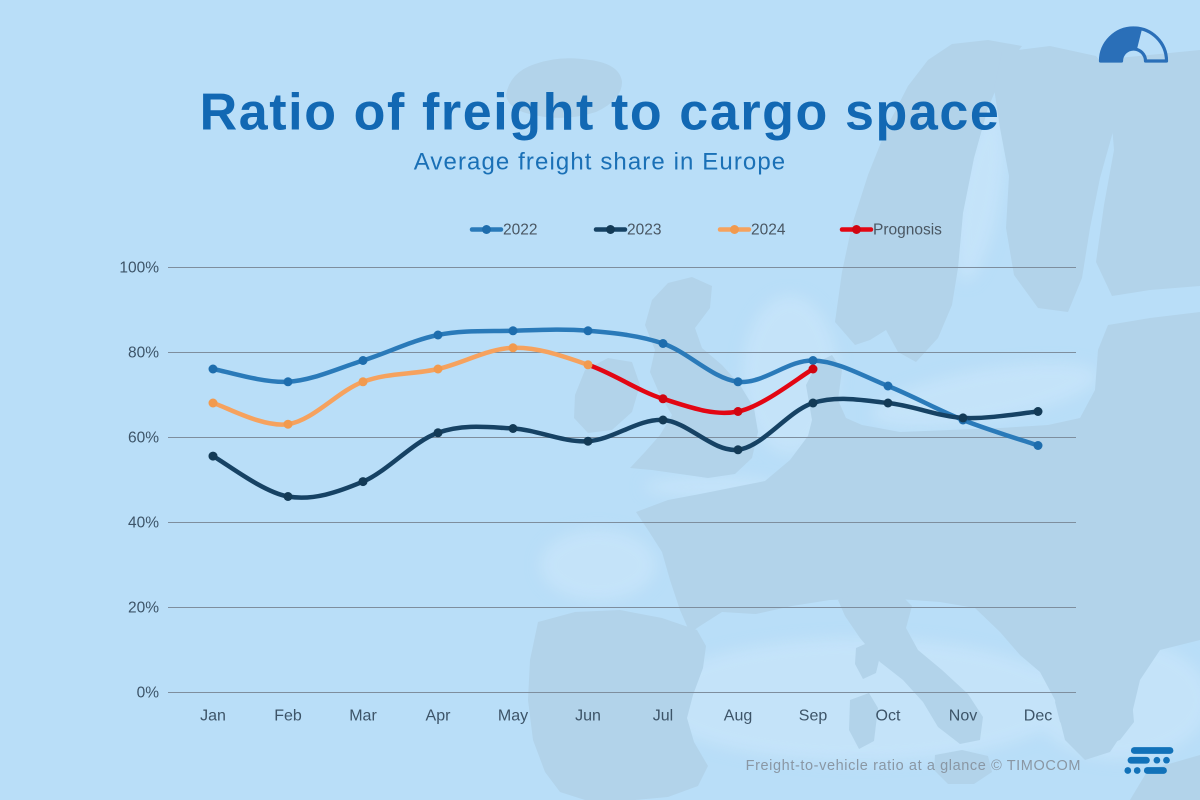 The height and width of the screenshot is (800, 1200). What do you see at coordinates (143, 353) in the screenshot?
I see `svg-text: 80%` at bounding box center [143, 353].